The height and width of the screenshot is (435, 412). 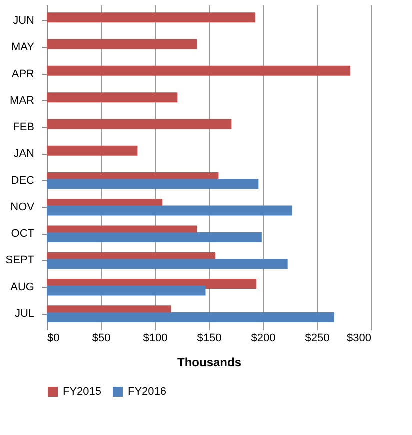 What do you see at coordinates (23, 234) in the screenshot?
I see `y-tick-label: OCT` at bounding box center [23, 234].